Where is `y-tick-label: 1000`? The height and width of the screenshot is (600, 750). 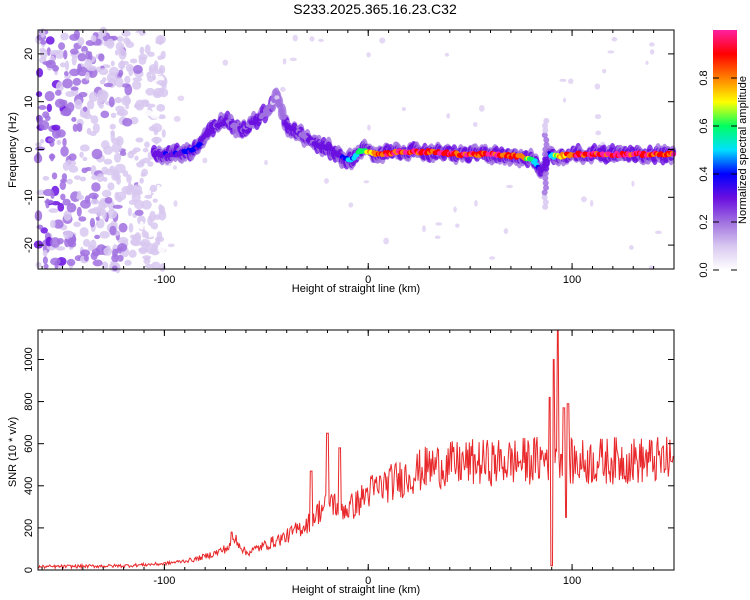
y-tick-label: 1000 is located at coordinates (29, 359).